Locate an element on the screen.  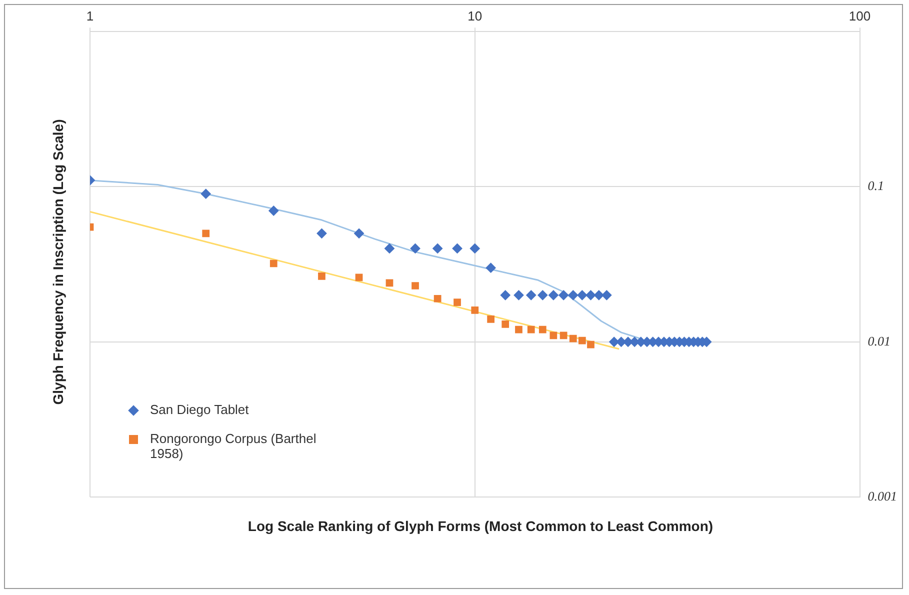
x-tick-label: 100 is located at coordinates (859, 16).